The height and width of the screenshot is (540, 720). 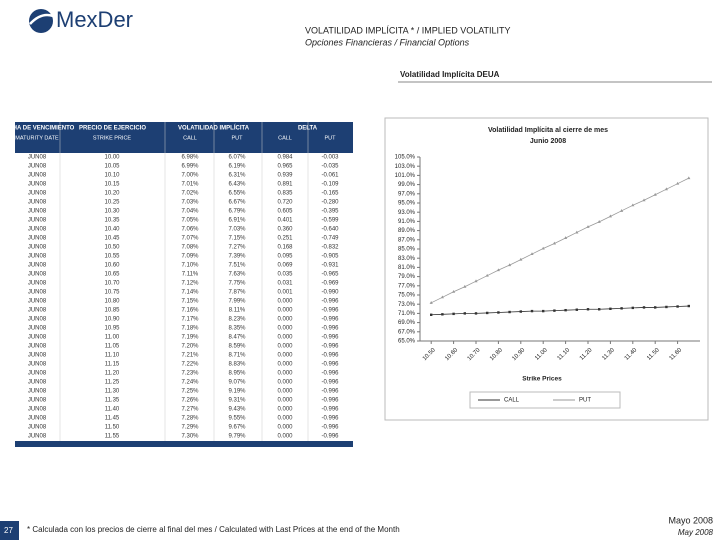 What do you see at coordinates (237, 293) in the screenshot?
I see `table-cell: 7.87%` at bounding box center [237, 293].